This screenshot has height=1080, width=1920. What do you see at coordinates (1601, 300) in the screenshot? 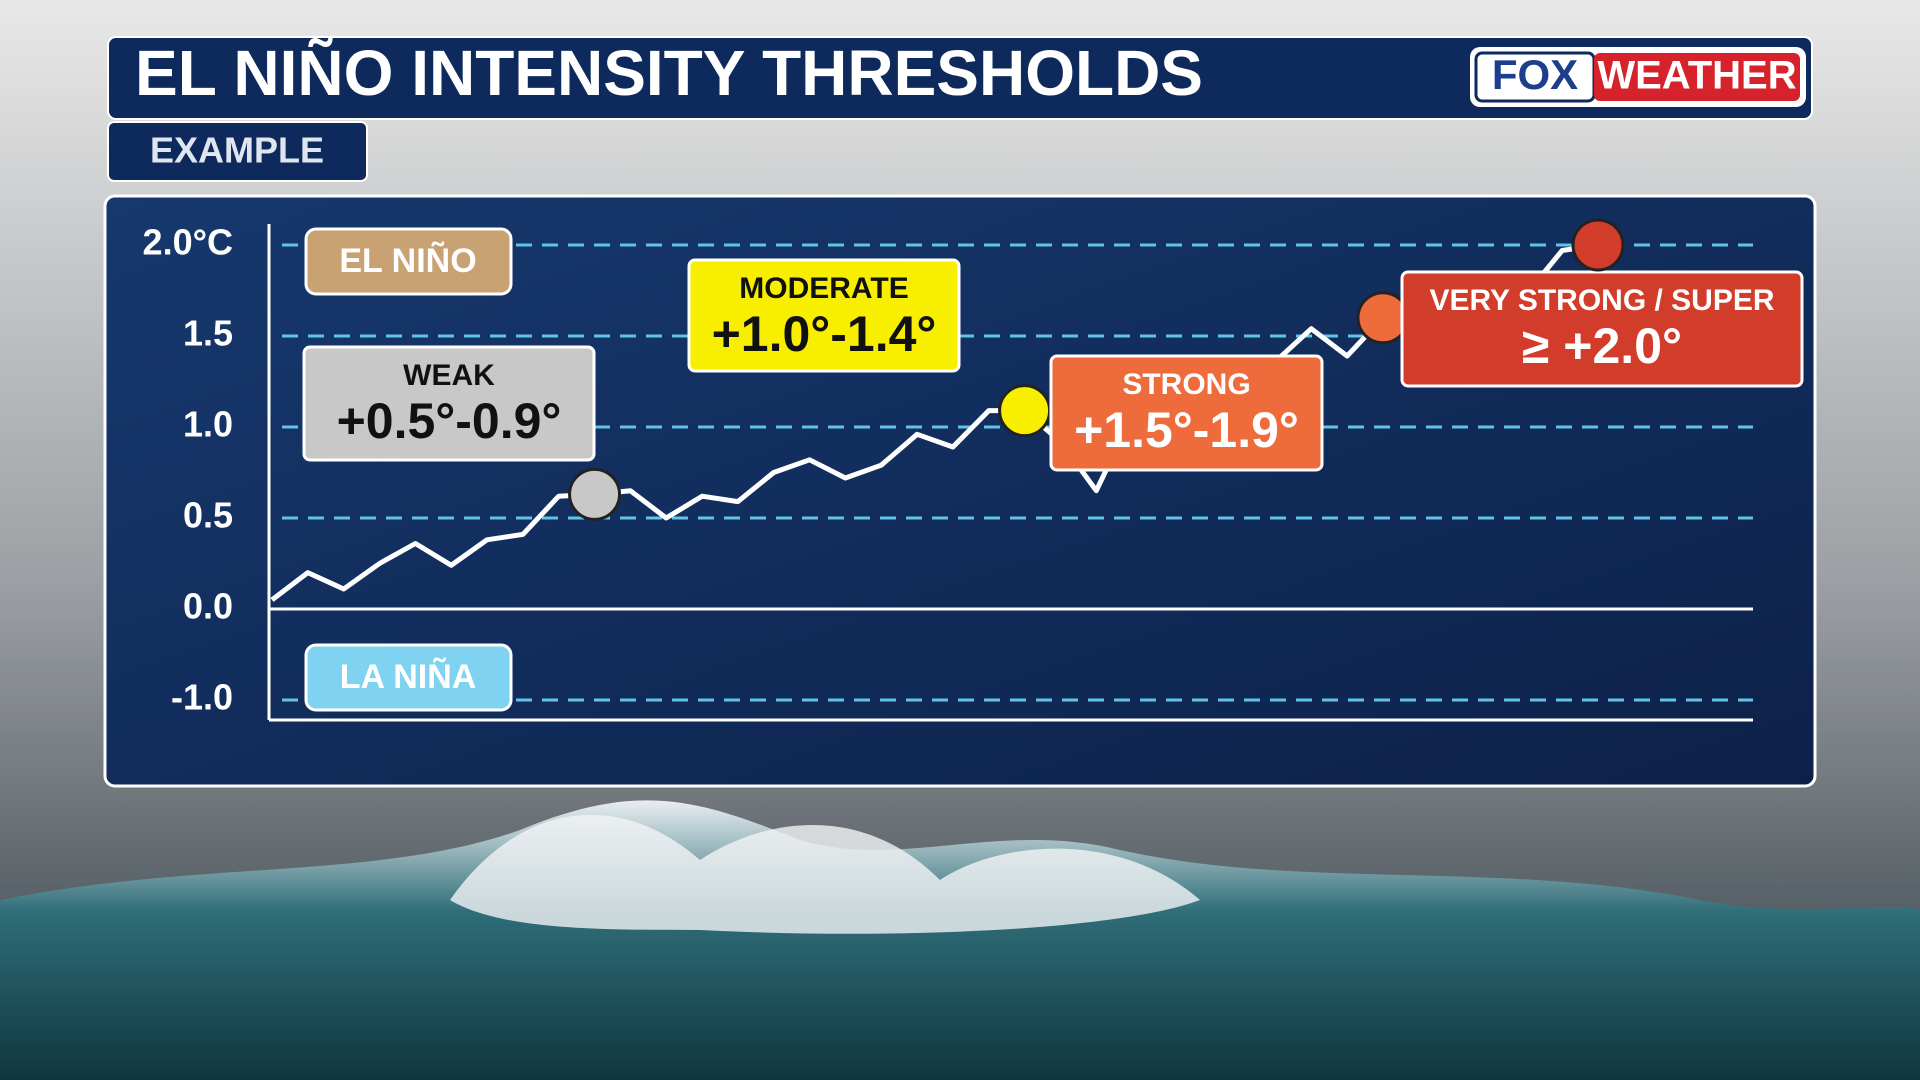
I see `callout-label: VERY STRONG / SUPER` at bounding box center [1601, 300].